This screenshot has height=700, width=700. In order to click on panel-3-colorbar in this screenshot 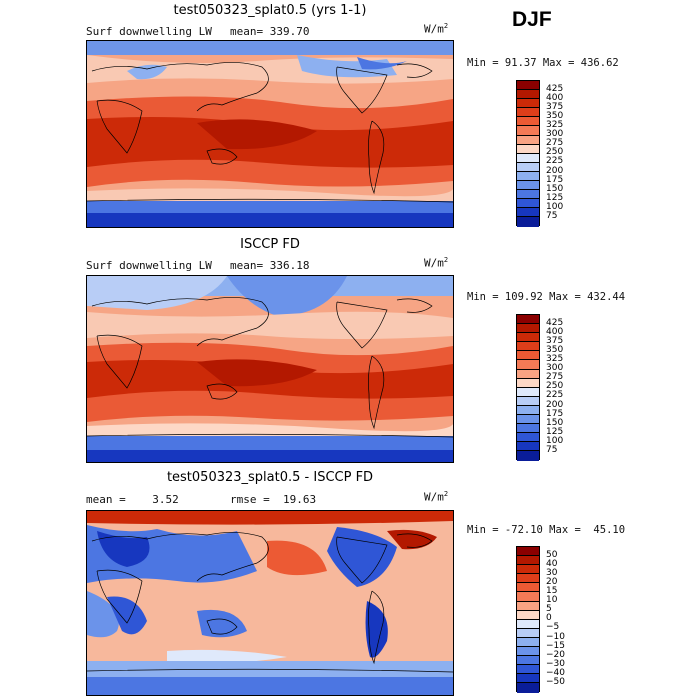, I will do `click(528, 619)`.